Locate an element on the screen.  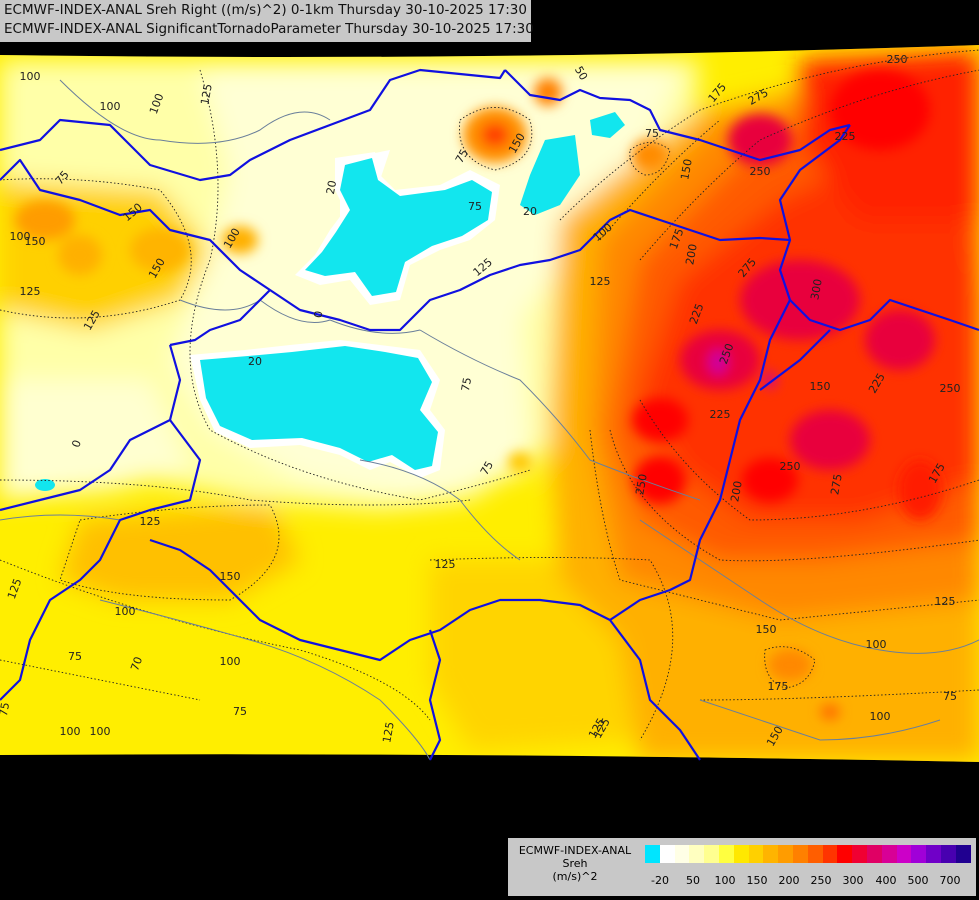
legend-title-line-2: Sreh is located at coordinates (575, 863).